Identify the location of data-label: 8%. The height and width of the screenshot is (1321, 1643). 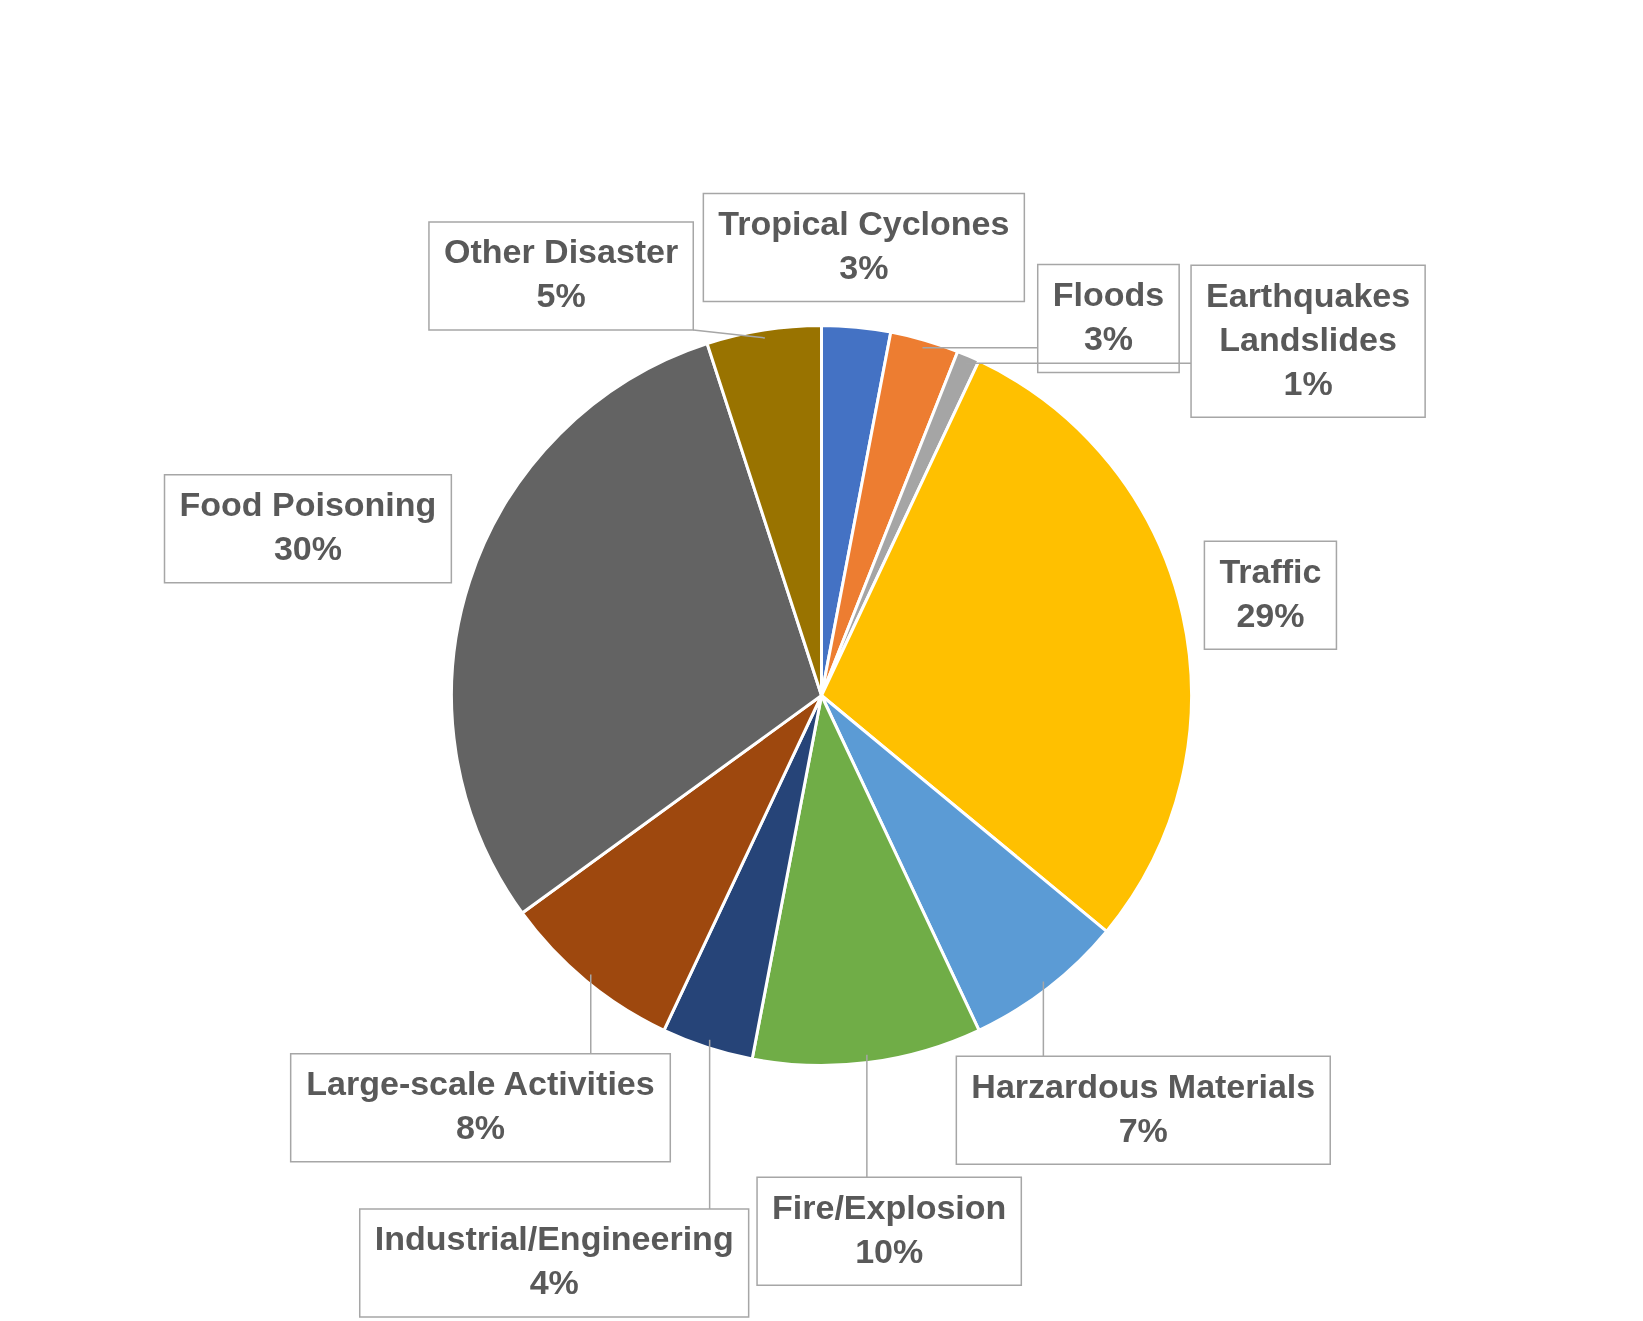
(480, 1127).